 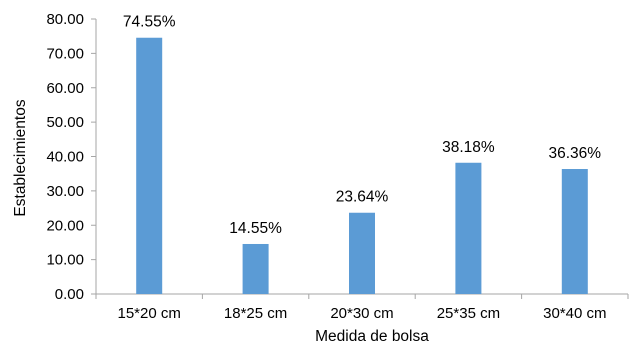 I want to click on x-axis: 15*20 cm 18*25 cm 20*30 cm 25*35 cm 30*40 cm, so click(x=362, y=307).